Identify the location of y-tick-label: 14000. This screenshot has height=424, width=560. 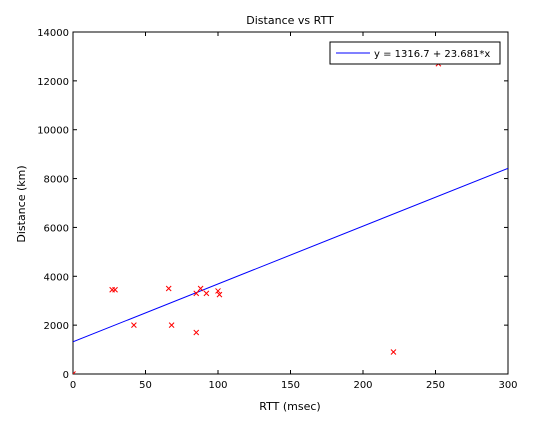
(53, 33).